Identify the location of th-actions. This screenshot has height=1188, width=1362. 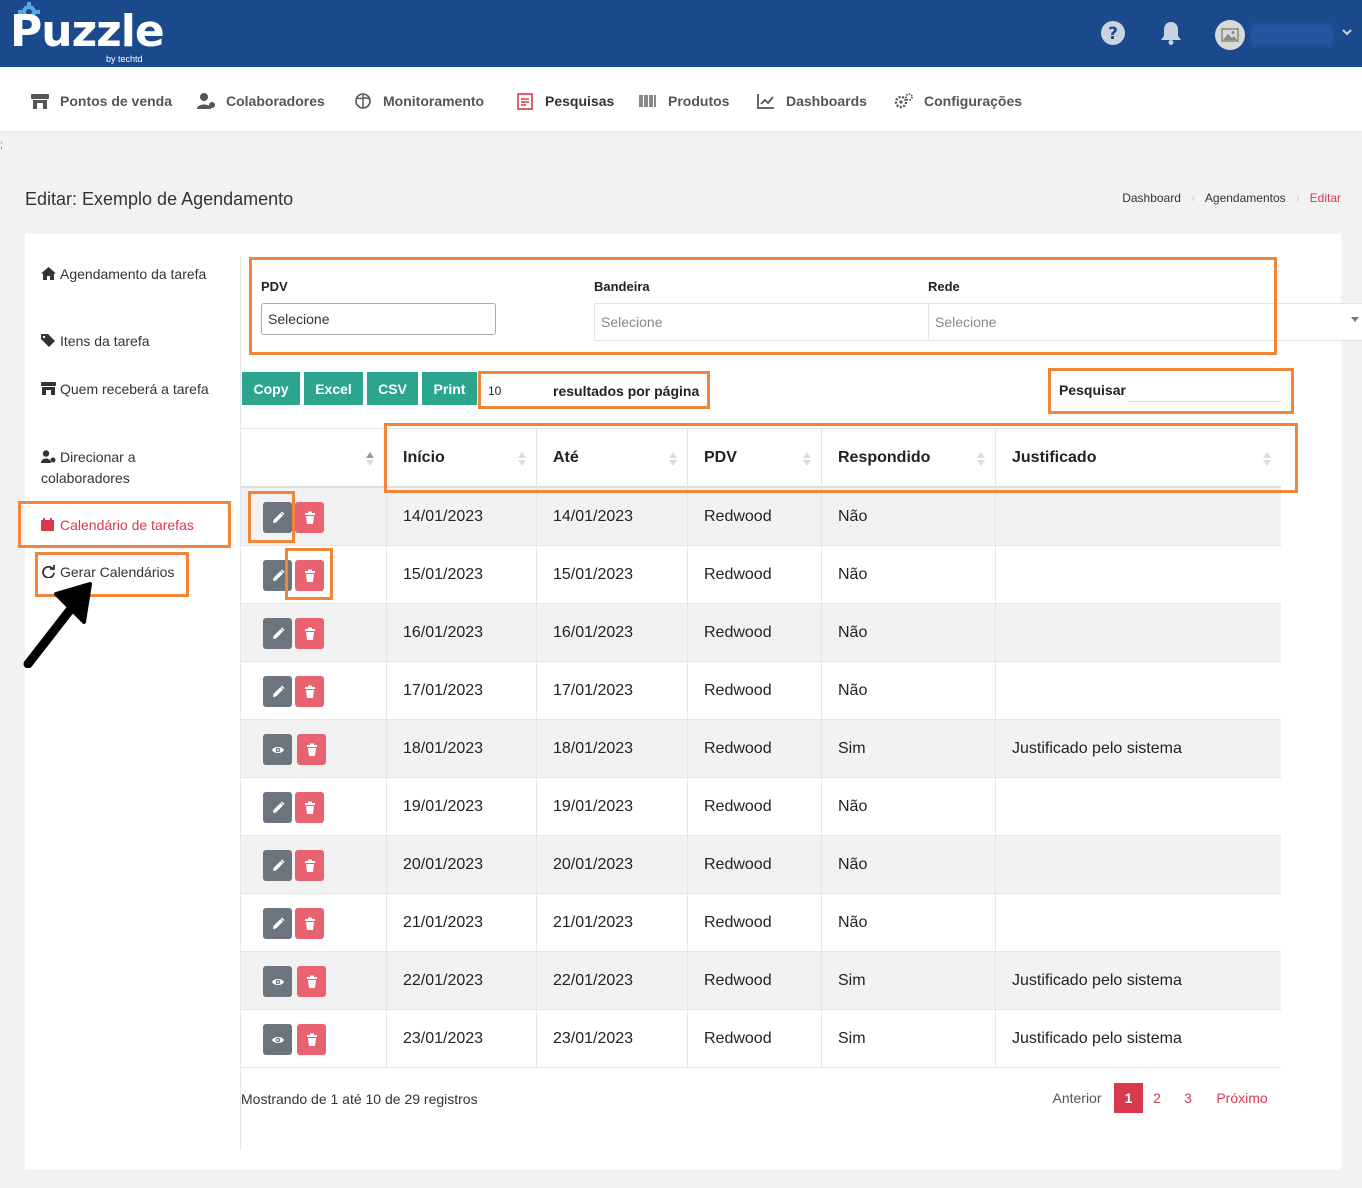
(313, 458).